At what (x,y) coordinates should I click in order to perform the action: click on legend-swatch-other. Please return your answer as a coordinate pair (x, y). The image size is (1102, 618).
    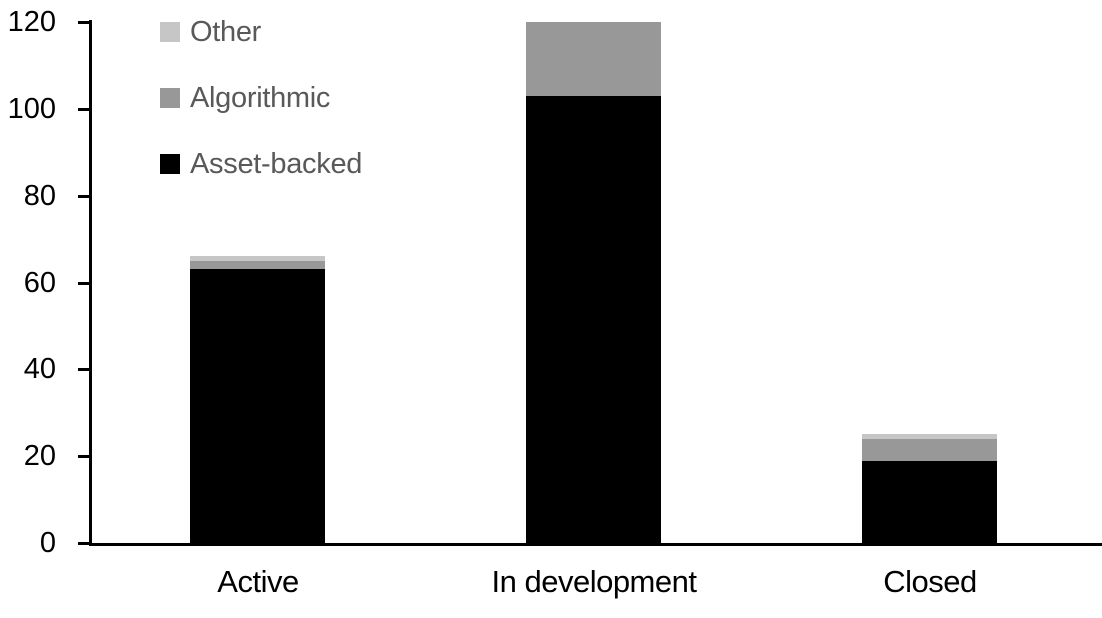
    Looking at the image, I should click on (170, 32).